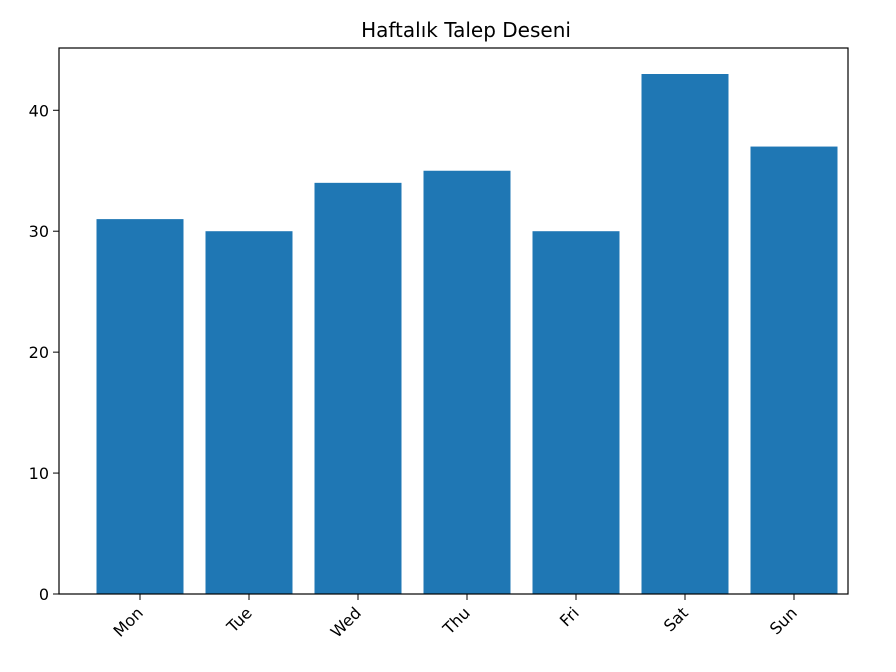 The height and width of the screenshot is (672, 896). I want to click on bar-sat, so click(685, 334).